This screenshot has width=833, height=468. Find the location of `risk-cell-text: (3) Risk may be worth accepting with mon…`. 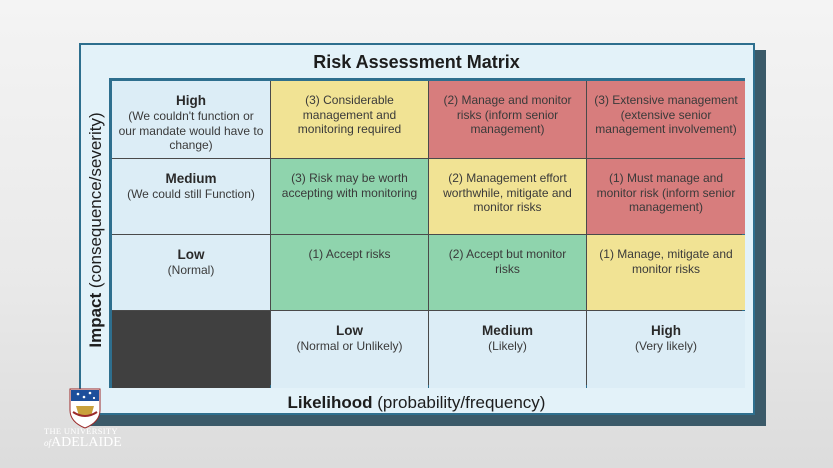

risk-cell-text: (3) Risk may be worth accepting with mon… is located at coordinates (349, 185).